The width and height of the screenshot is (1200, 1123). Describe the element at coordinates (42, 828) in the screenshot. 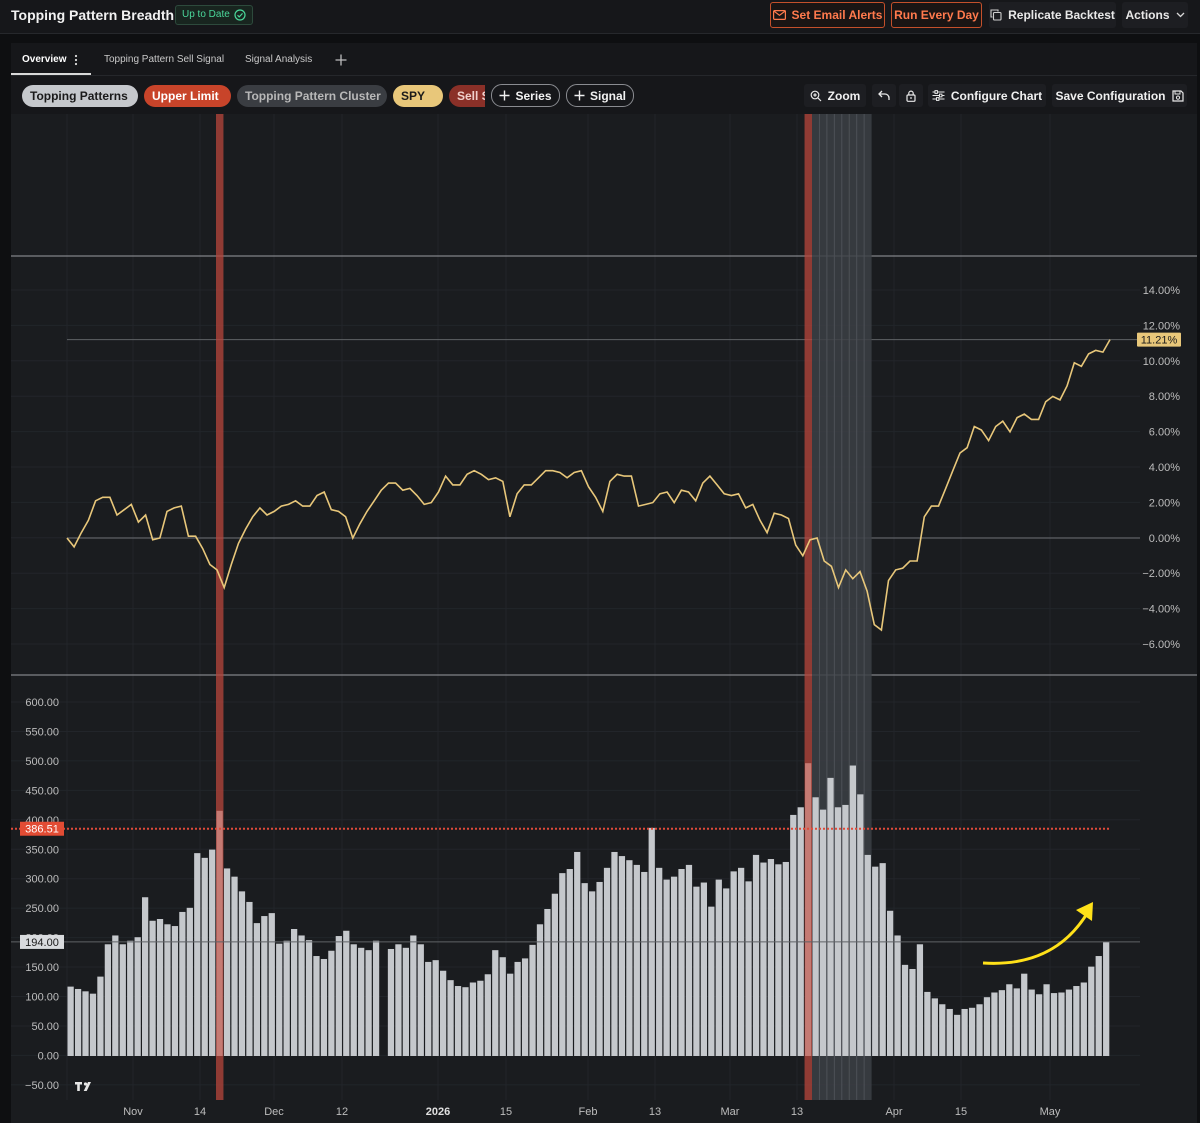

I see `upper-limit-tag` at that location.